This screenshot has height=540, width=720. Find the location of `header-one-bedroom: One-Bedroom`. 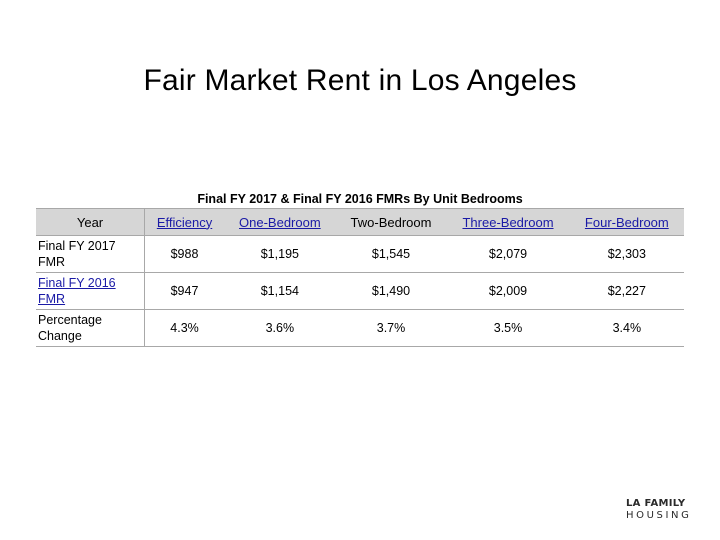

header-one-bedroom: One-Bedroom is located at coordinates (280, 222).